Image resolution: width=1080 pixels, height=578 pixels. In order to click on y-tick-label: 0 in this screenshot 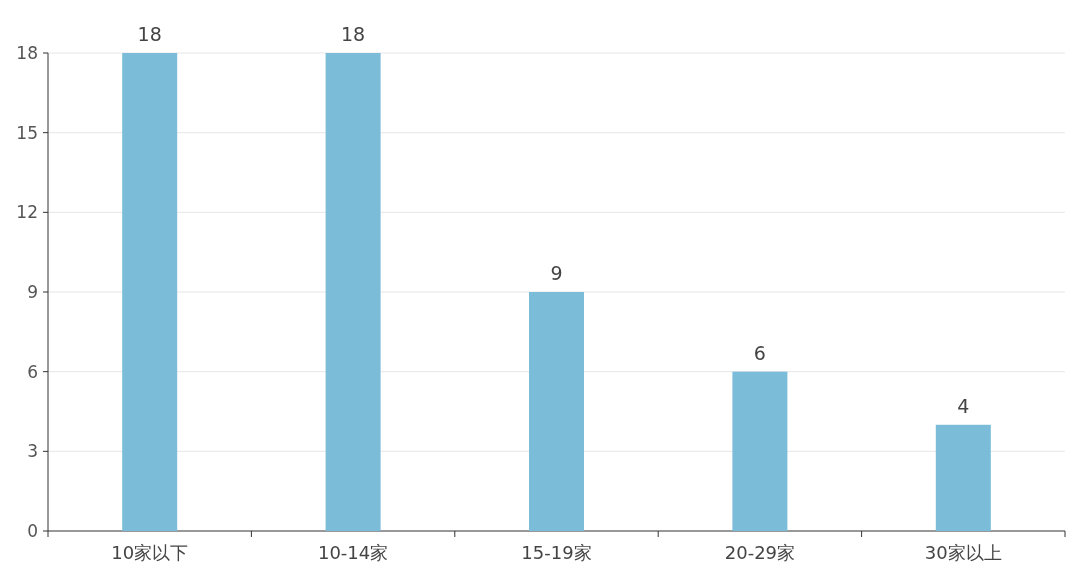, I will do `click(32, 531)`.